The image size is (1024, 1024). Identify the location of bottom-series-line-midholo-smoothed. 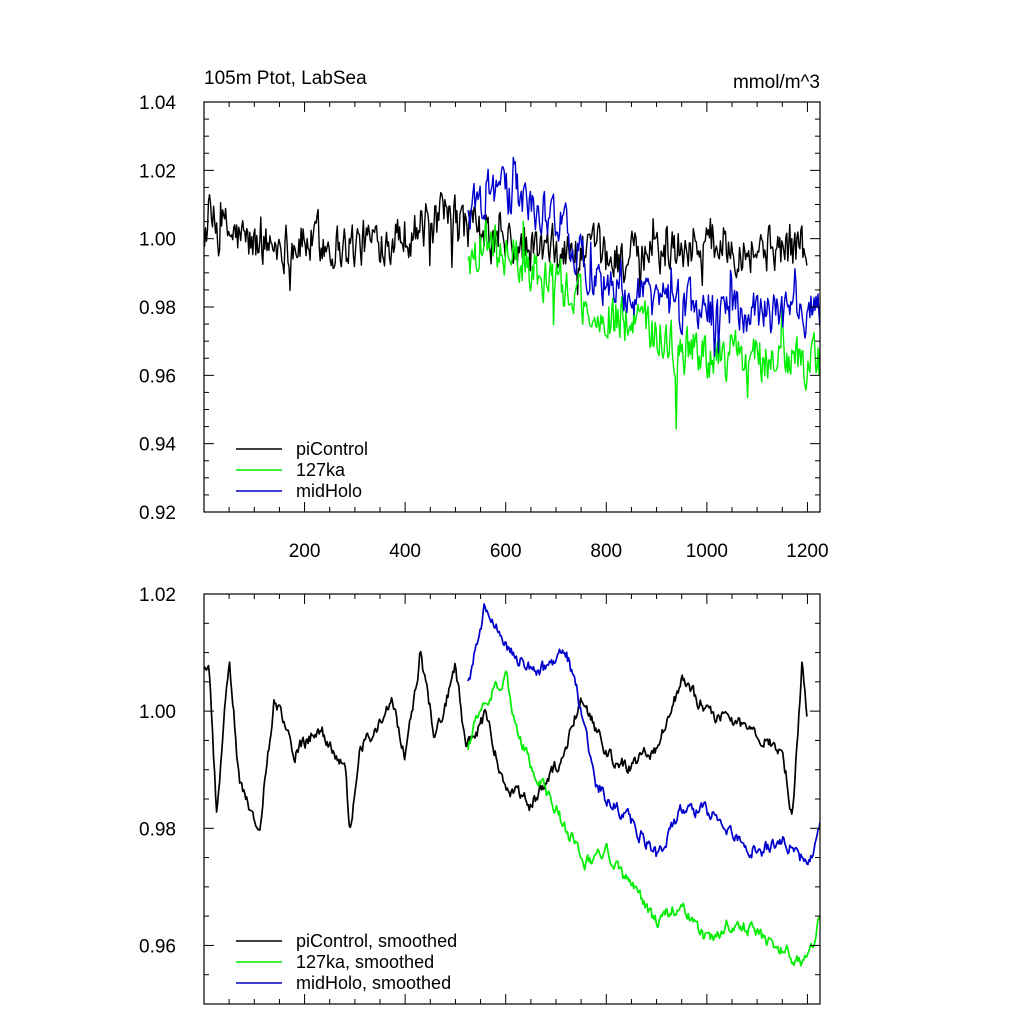
(643, 734).